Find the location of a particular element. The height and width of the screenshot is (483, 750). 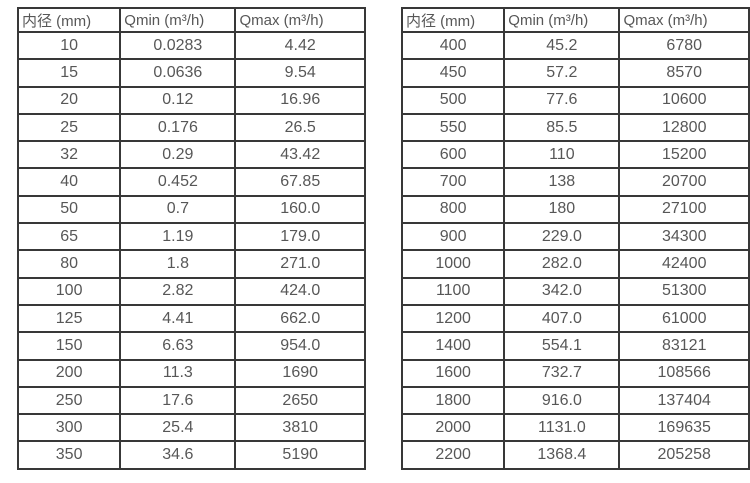

table-row: 450 57.2 8570 is located at coordinates (575, 73).